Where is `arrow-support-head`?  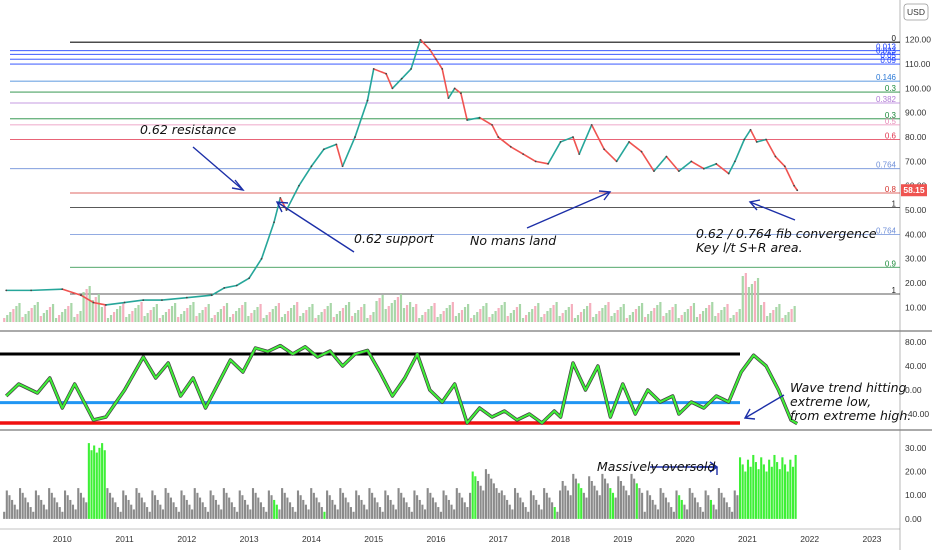 arrow-support-head is located at coordinates (282, 207).